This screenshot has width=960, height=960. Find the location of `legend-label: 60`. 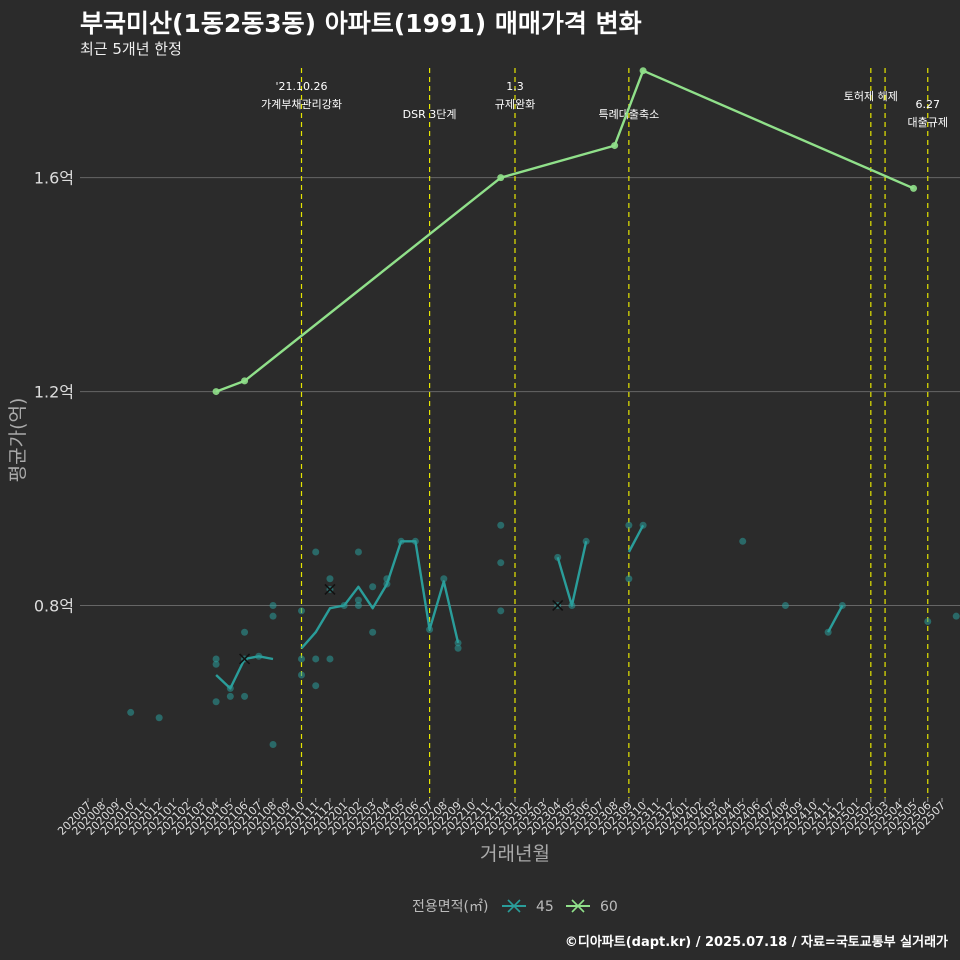

legend-label: 60 is located at coordinates (609, 907).